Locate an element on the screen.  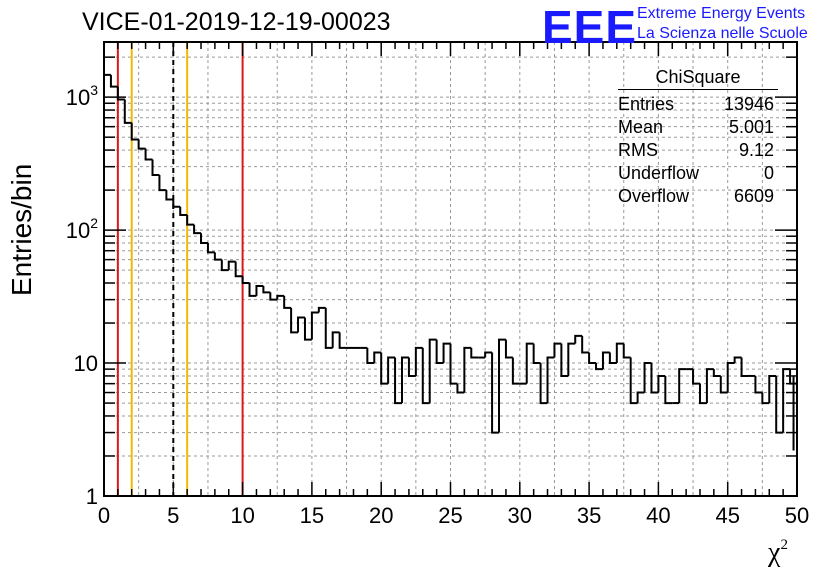
stats-row: RMS 9.12 is located at coordinates (696, 150).